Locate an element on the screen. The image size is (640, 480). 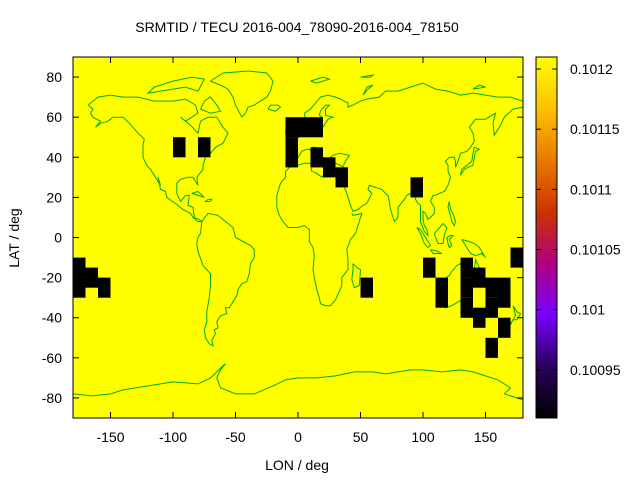
y-tick-label: -60 is located at coordinates (52, 358).